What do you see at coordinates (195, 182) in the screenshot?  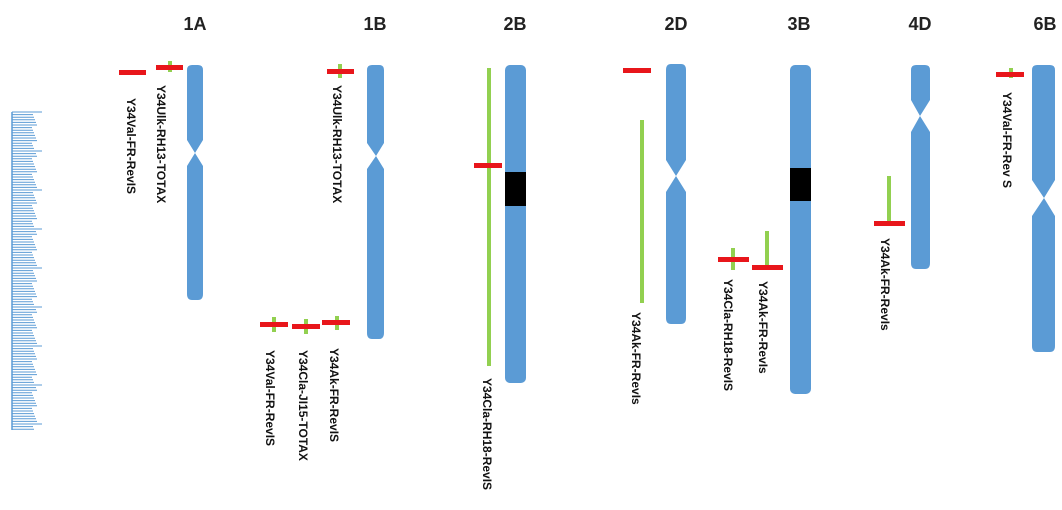 I see `chromosome-1A` at bounding box center [195, 182].